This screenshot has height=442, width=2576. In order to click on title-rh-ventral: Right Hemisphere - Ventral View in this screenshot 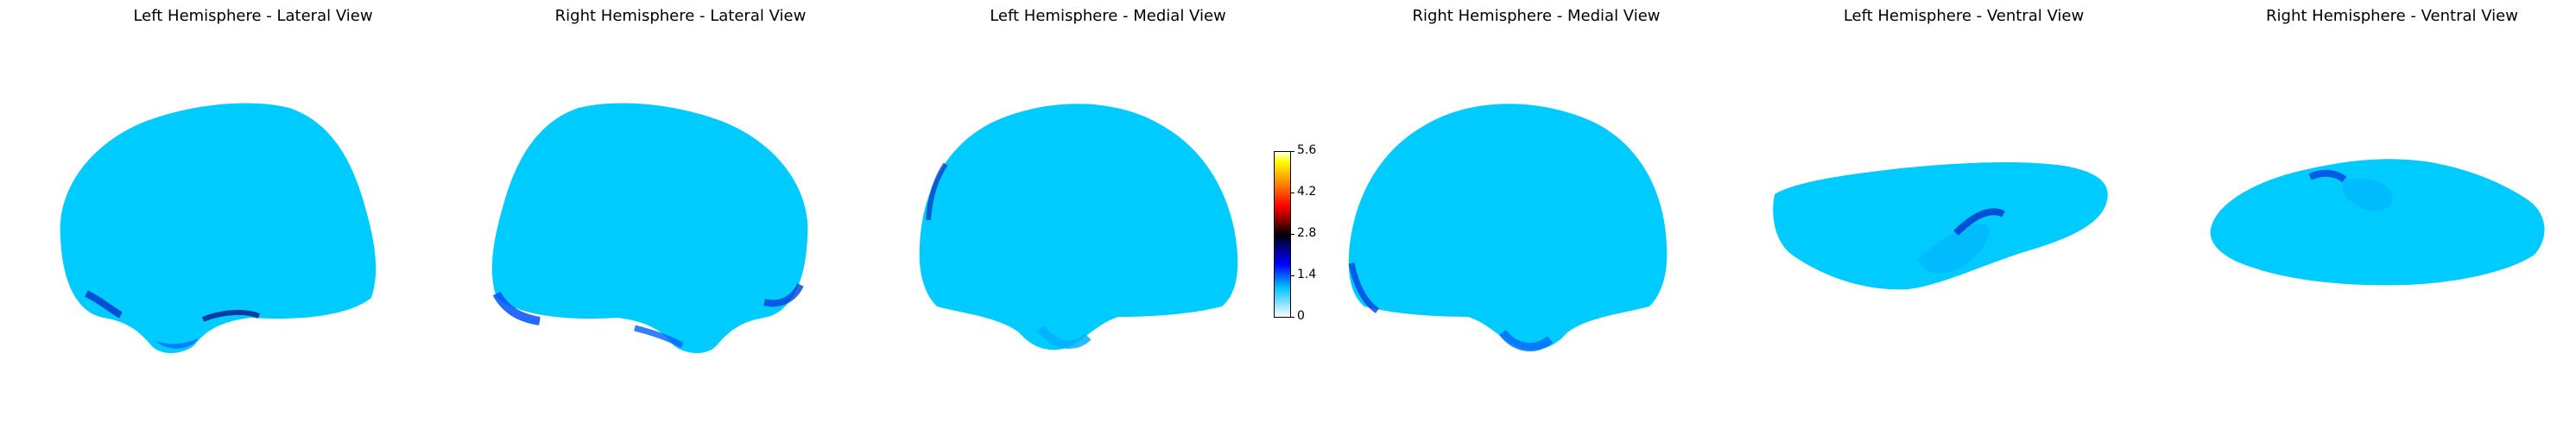, I will do `click(2392, 16)`.